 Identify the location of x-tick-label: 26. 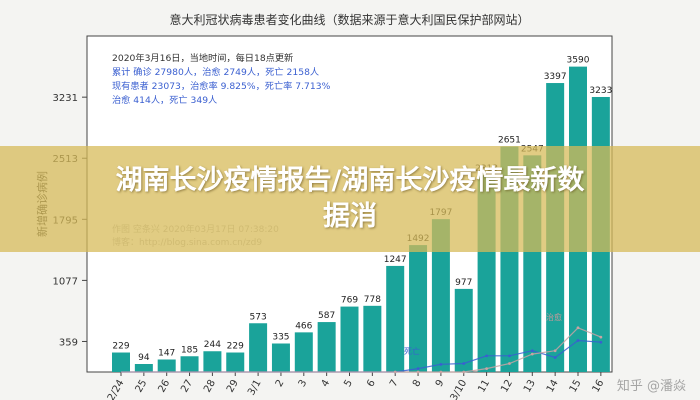
(164, 386).